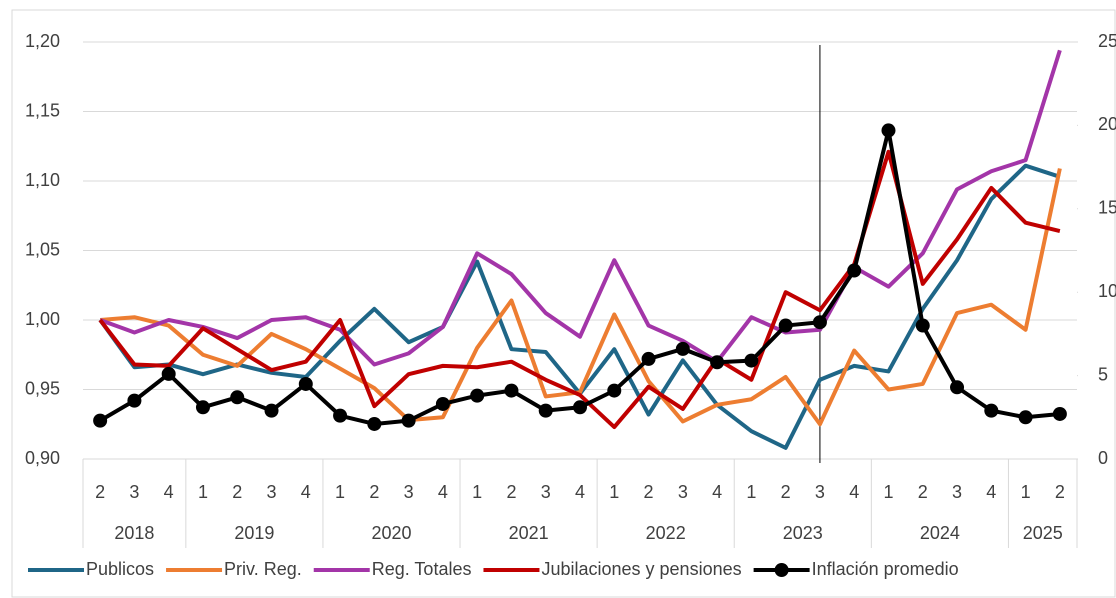  Describe the element at coordinates (641, 569) in the screenshot. I see `legend-label: Jubilaciones y pensiones` at that location.